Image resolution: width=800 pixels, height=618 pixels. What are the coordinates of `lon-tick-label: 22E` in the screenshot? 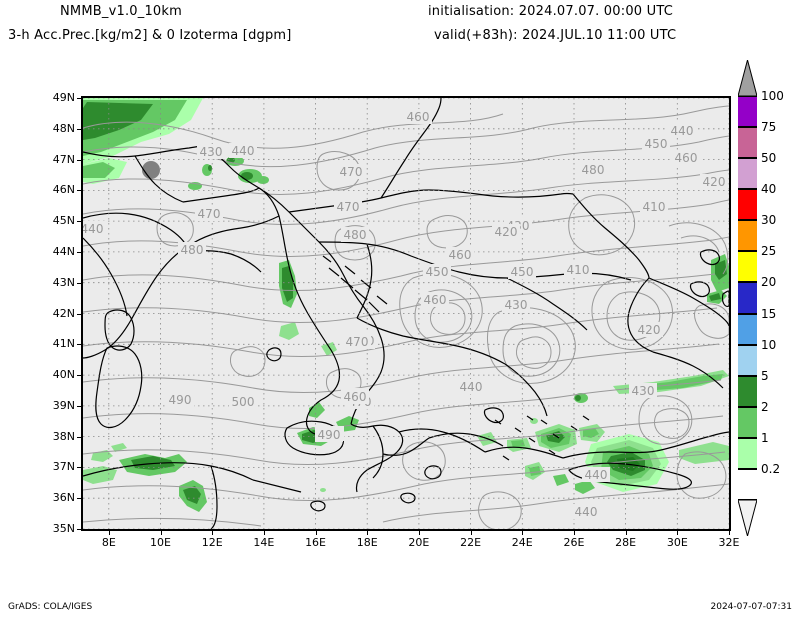 It's located at (471, 542).